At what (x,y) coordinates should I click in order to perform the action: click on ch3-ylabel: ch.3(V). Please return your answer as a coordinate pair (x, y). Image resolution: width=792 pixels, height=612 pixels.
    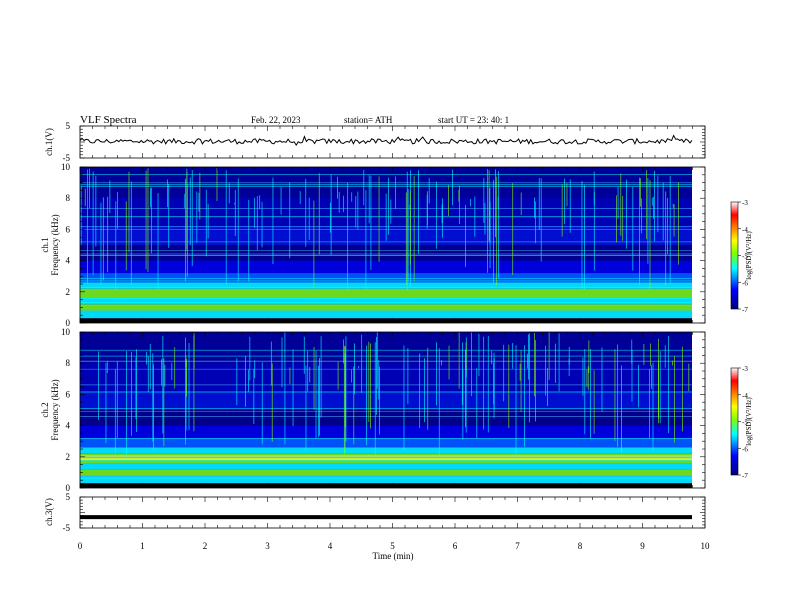
    Looking at the image, I should click on (49, 512).